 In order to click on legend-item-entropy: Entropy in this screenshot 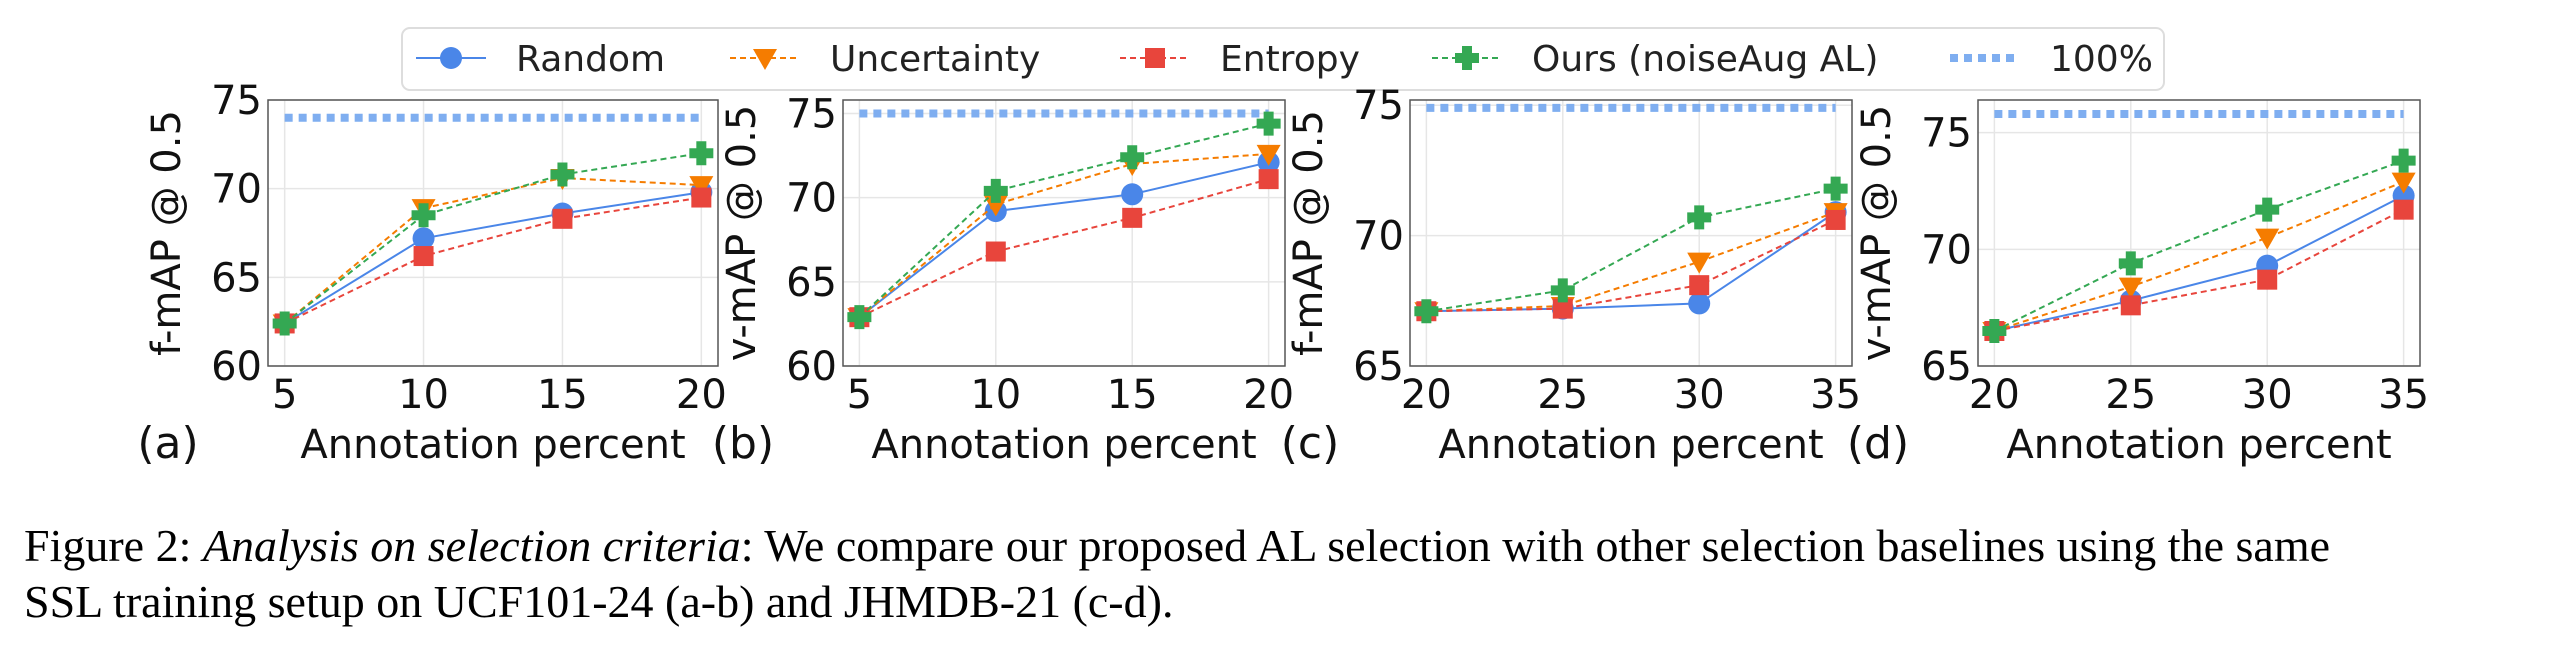, I will do `click(1240, 59)`.